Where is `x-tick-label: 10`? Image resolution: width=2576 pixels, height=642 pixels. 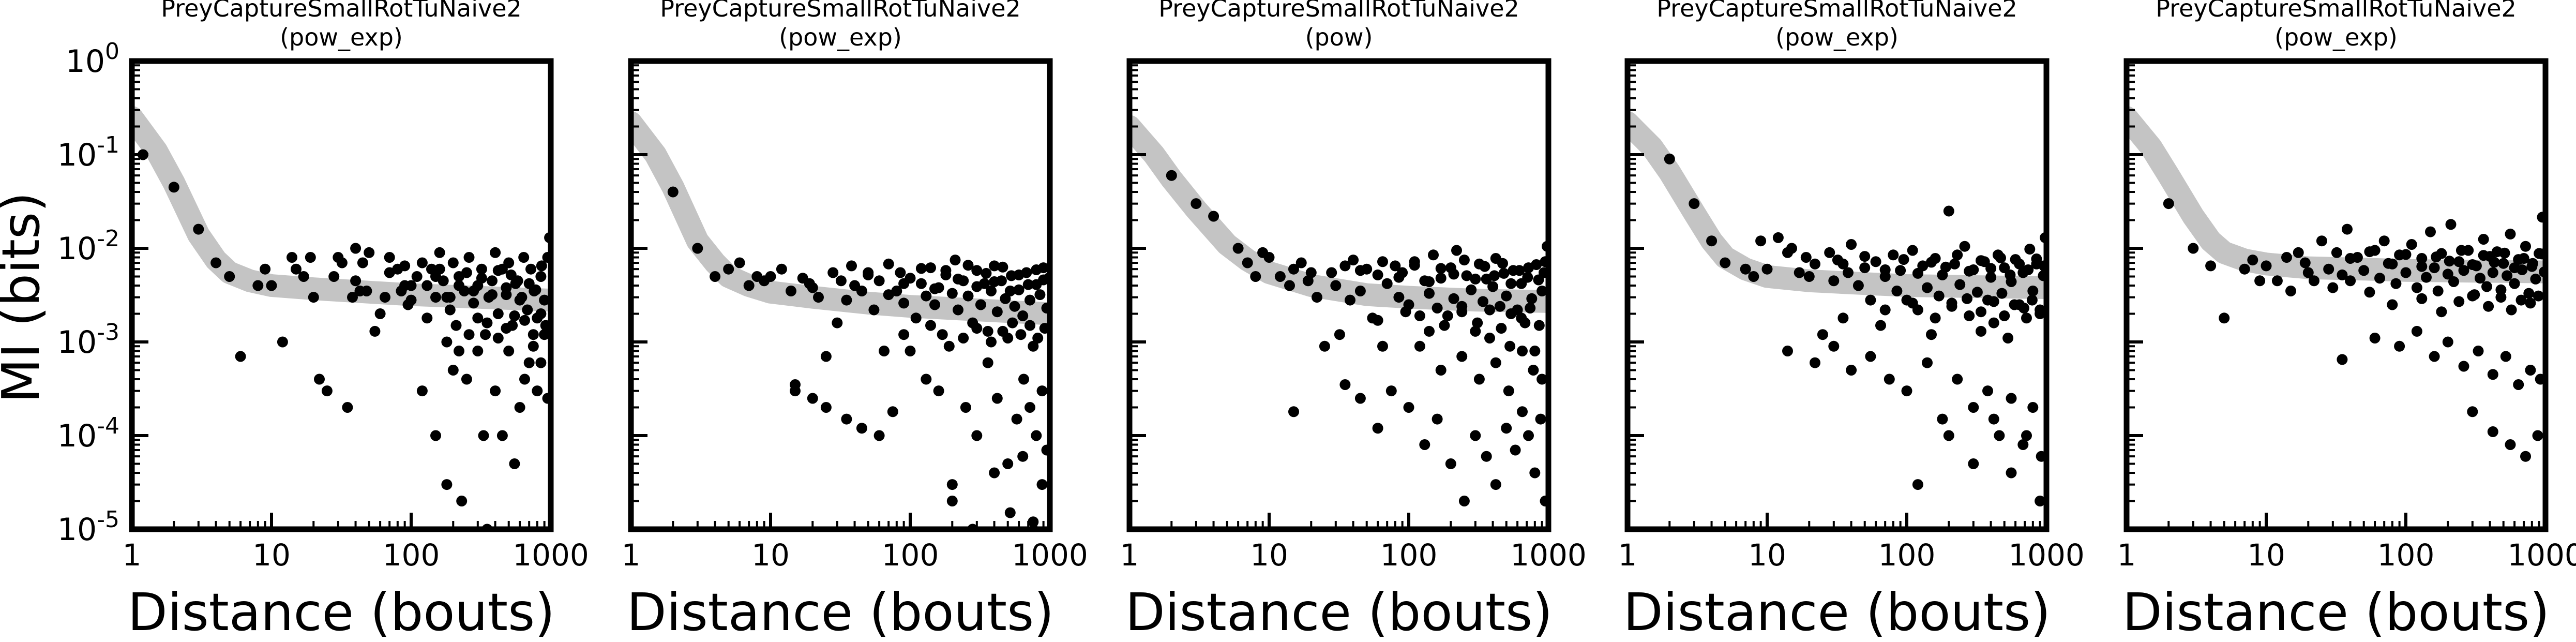 x-tick-label: 10 is located at coordinates (1767, 555).